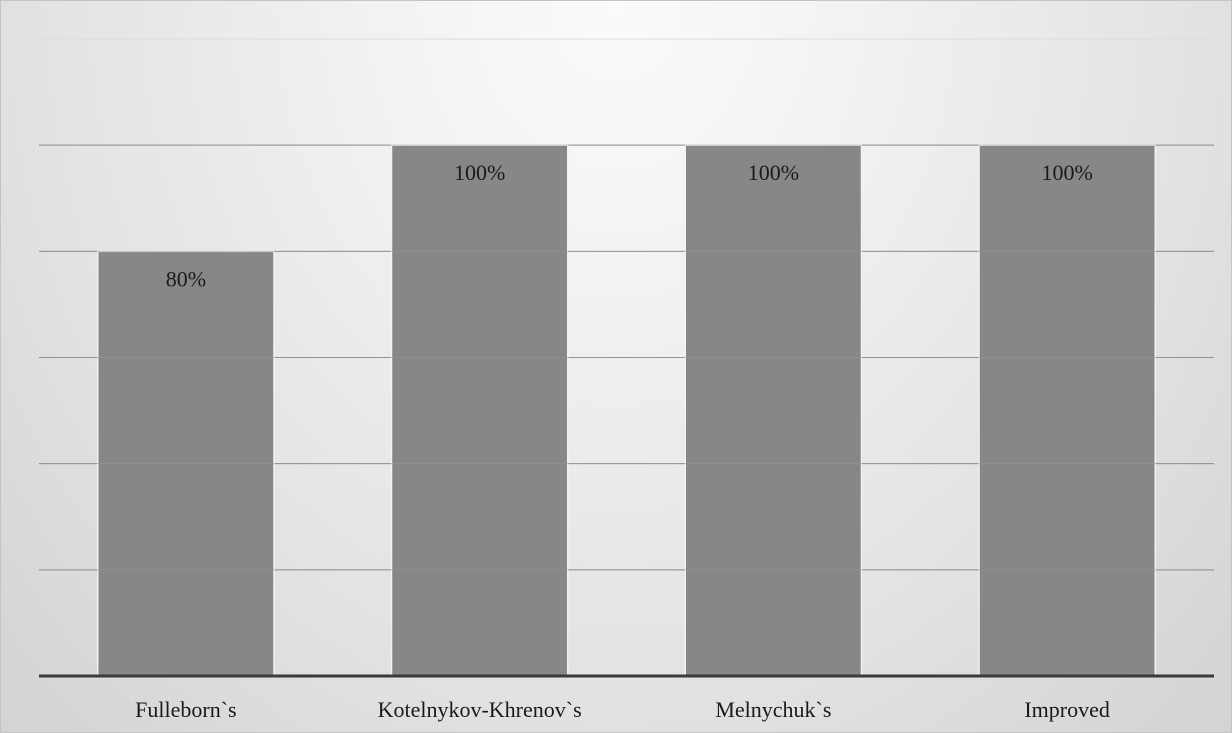  I want to click on category-label: Melnychuk`s, so click(773, 709).